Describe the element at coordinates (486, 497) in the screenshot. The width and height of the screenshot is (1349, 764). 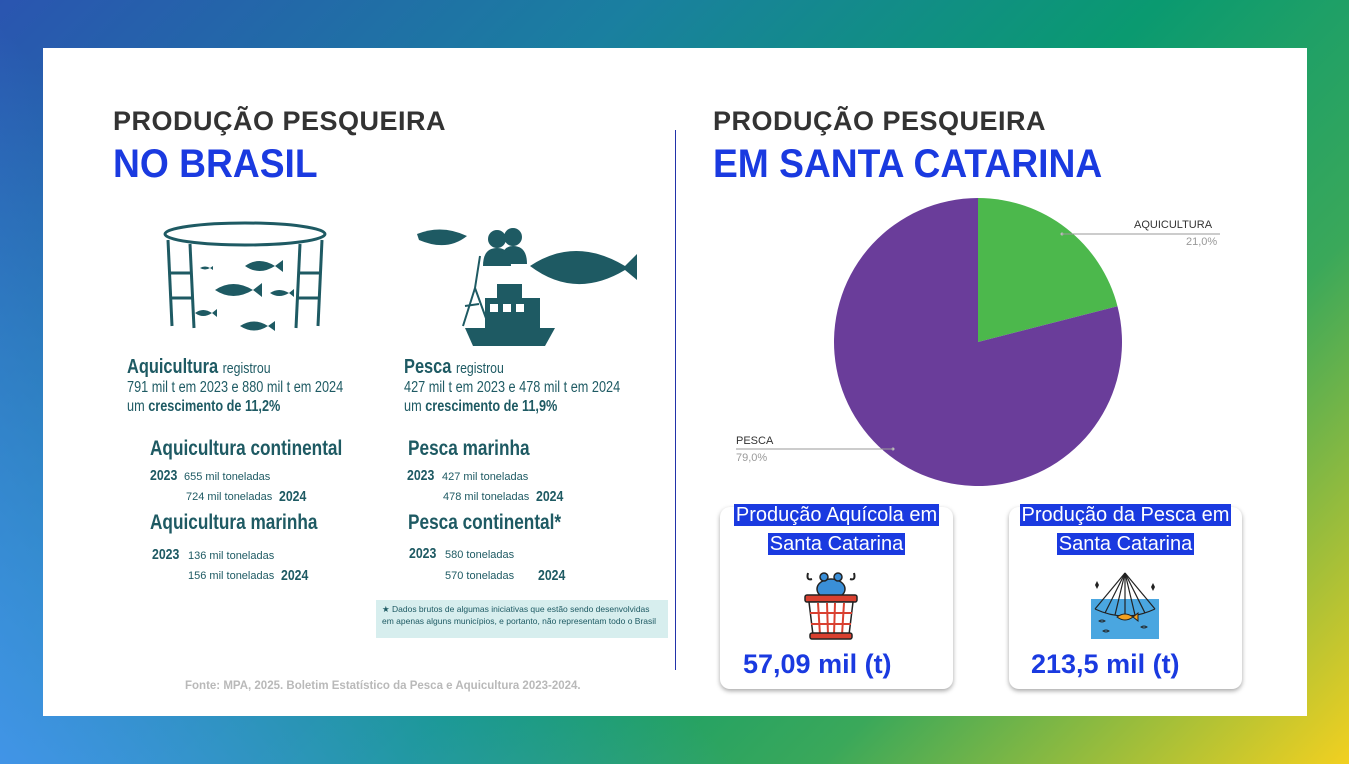
I see `block-value-2024: 478 mil toneladas` at that location.